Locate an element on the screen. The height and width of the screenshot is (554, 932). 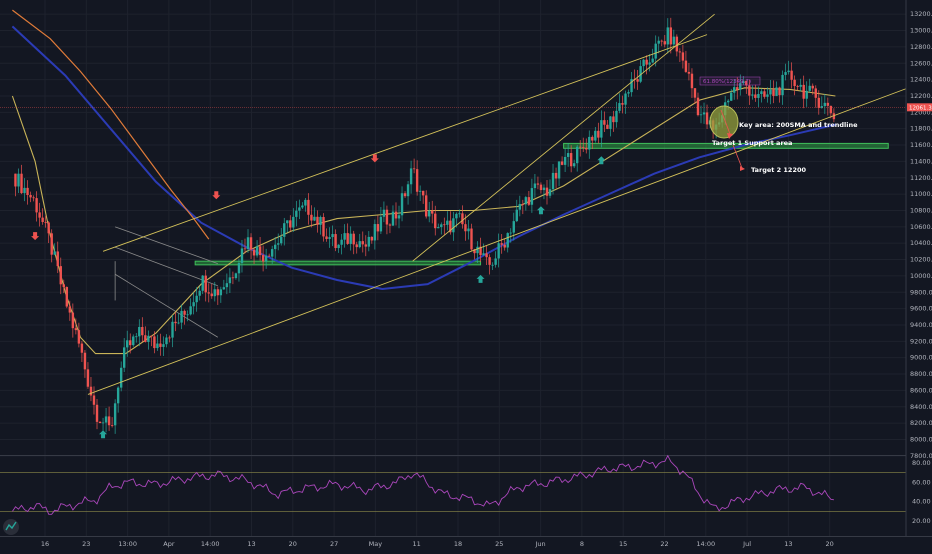
x-tick-label: 23 is located at coordinates (86, 544).